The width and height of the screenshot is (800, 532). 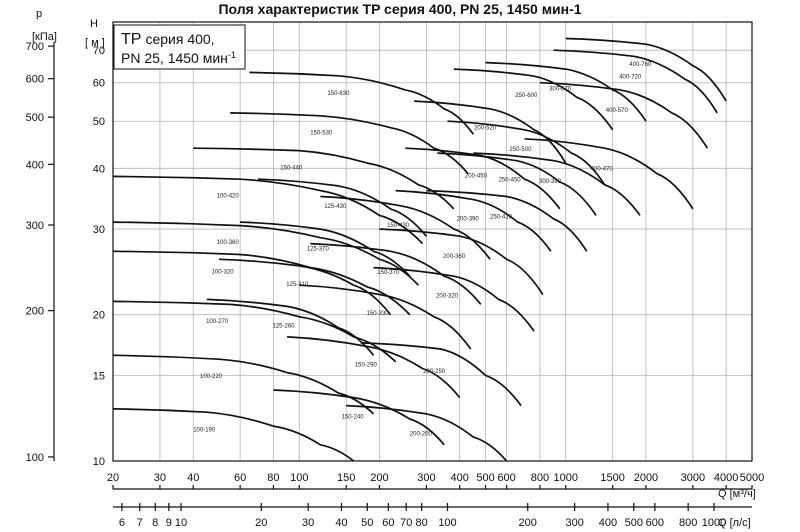 What do you see at coordinates (752, 478) in the screenshot?
I see `x-tick-label: 5000` at bounding box center [752, 478].